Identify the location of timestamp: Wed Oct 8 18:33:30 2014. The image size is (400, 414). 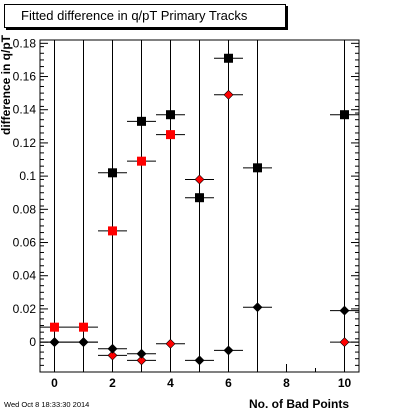
(47, 404).